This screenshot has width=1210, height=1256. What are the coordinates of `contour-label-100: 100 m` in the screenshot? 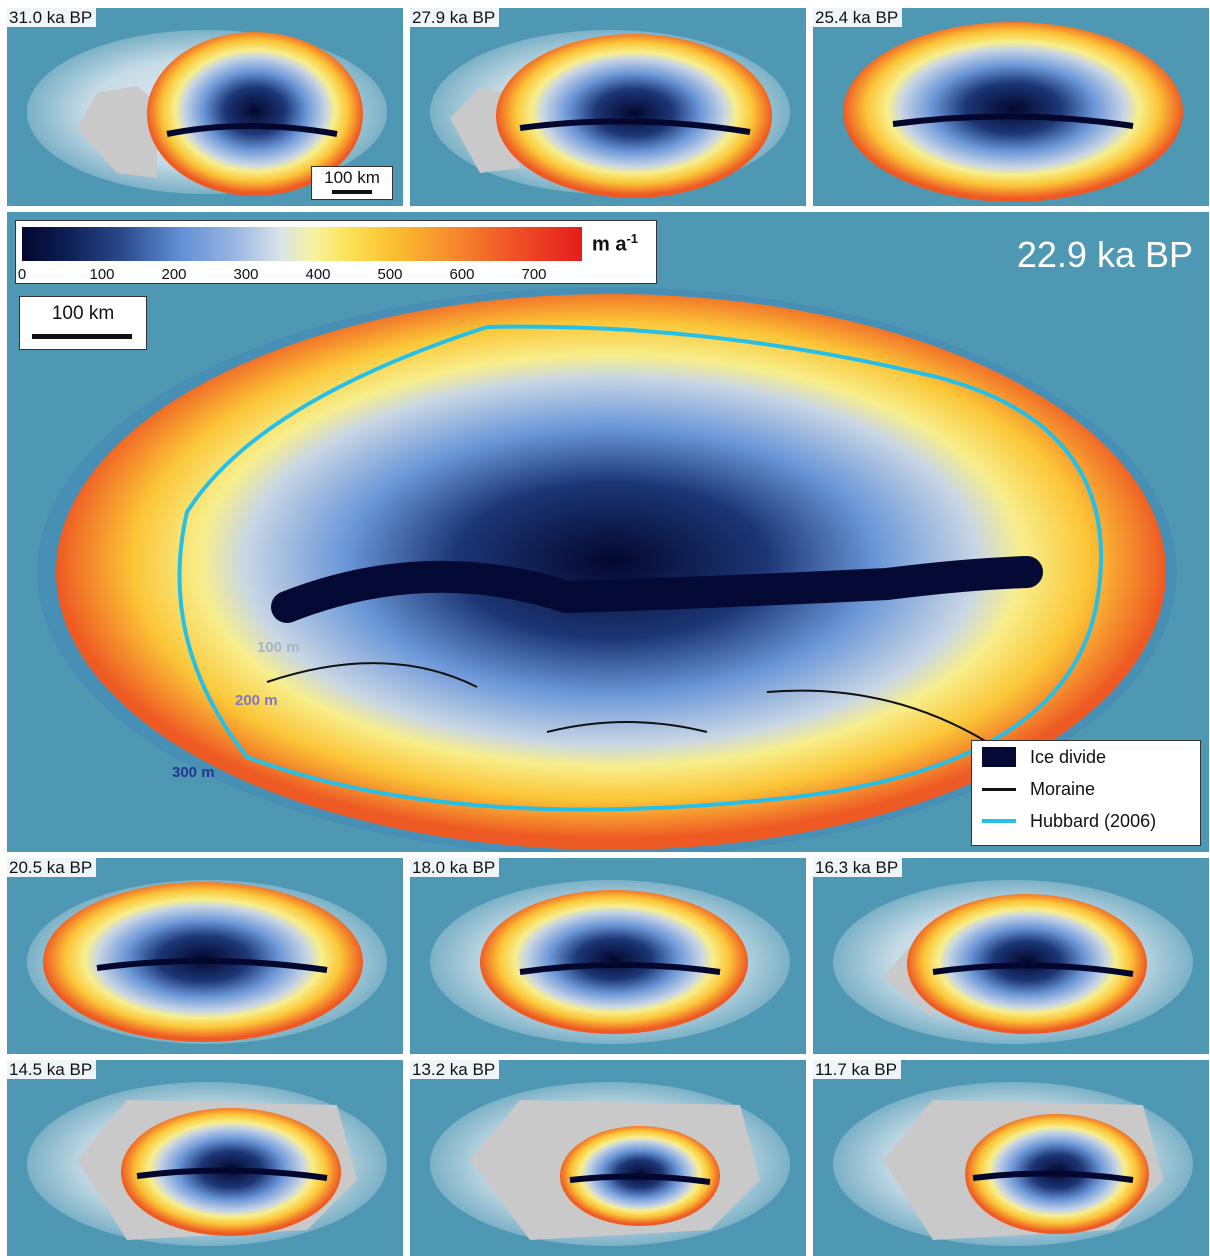 It's located at (278, 647).